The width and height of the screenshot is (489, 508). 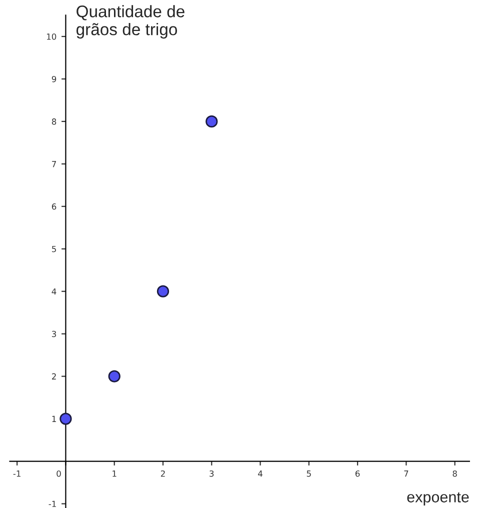 I want to click on x-tick-label: -1, so click(x=16, y=473).